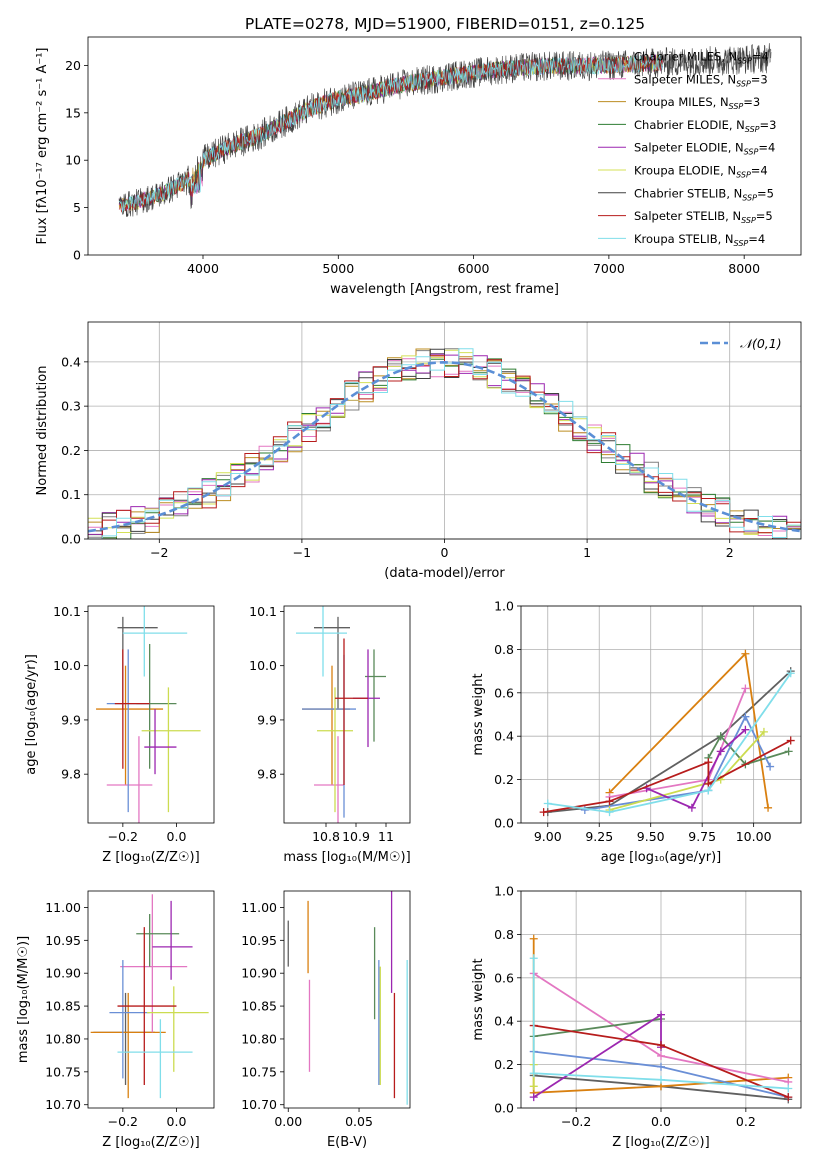  I want to click on x-tick-label: 0.00, so click(288, 1121).